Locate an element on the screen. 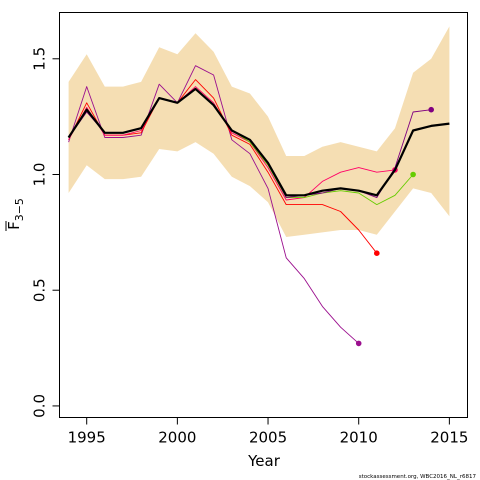 This screenshot has height=480, width=480. svg-text: F3−5 is located at coordinates (15, 214).